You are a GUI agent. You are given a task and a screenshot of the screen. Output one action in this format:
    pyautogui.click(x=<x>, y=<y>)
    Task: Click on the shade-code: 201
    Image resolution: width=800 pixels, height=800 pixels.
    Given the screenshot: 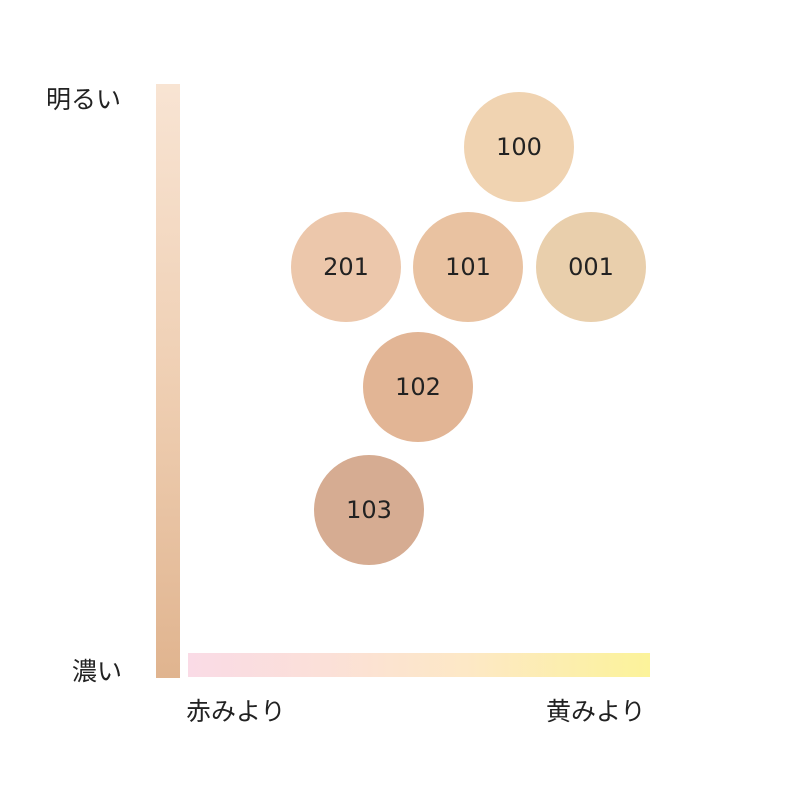 What is the action you would take?
    pyautogui.click(x=346, y=267)
    